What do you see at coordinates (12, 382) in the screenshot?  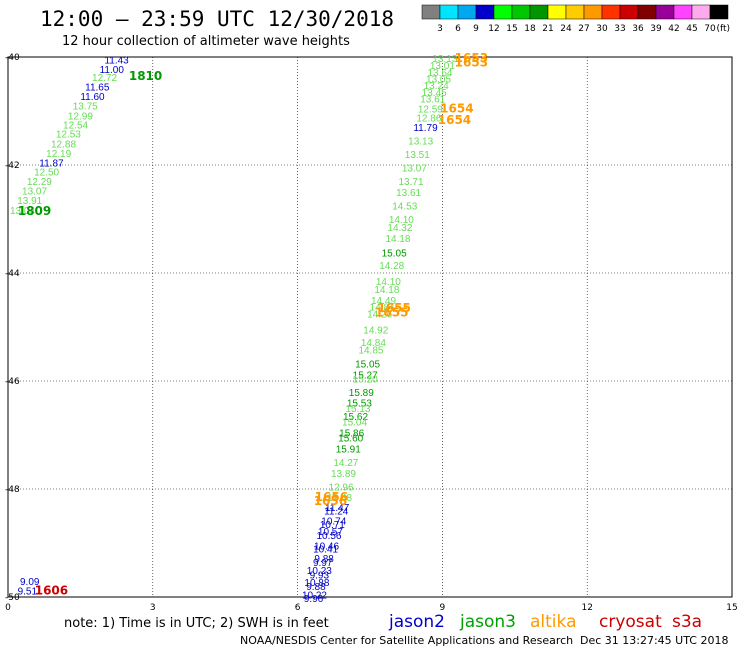 I see `y-tick-label: -46` at bounding box center [12, 382].